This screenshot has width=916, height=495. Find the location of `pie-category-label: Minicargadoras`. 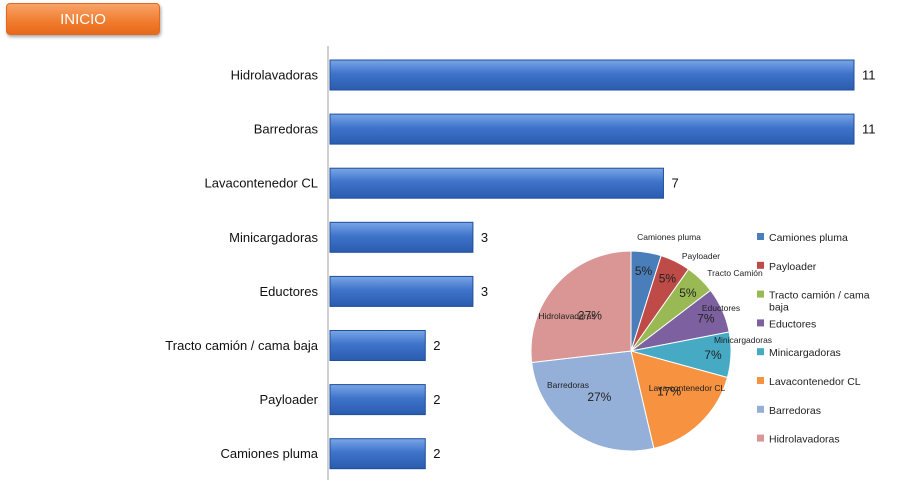

pie-category-label: Minicargadoras is located at coordinates (743, 340).